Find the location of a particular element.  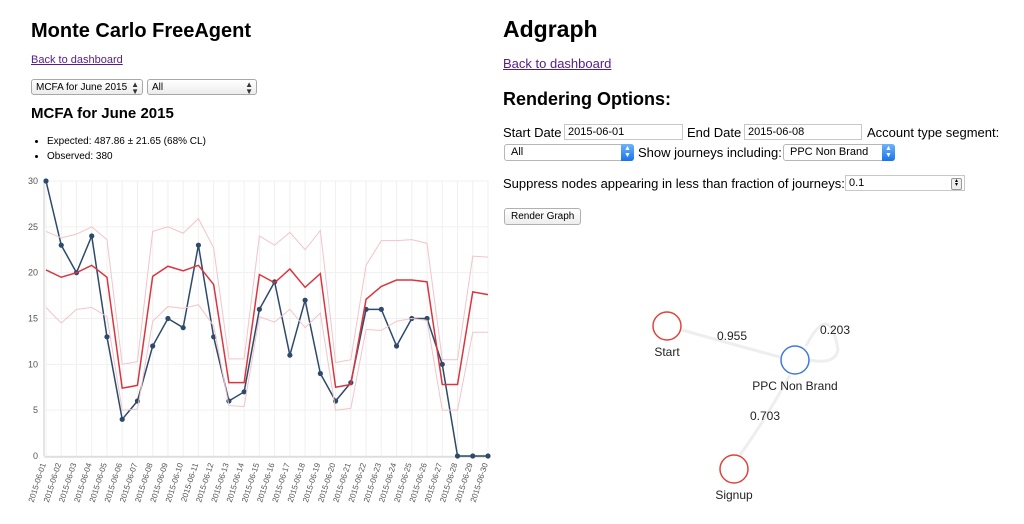

suppress-fraction-value: 0.1 is located at coordinates (857, 183).